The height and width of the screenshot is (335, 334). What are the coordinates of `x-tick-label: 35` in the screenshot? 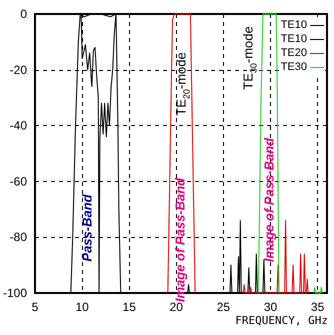 It's located at (317, 307).